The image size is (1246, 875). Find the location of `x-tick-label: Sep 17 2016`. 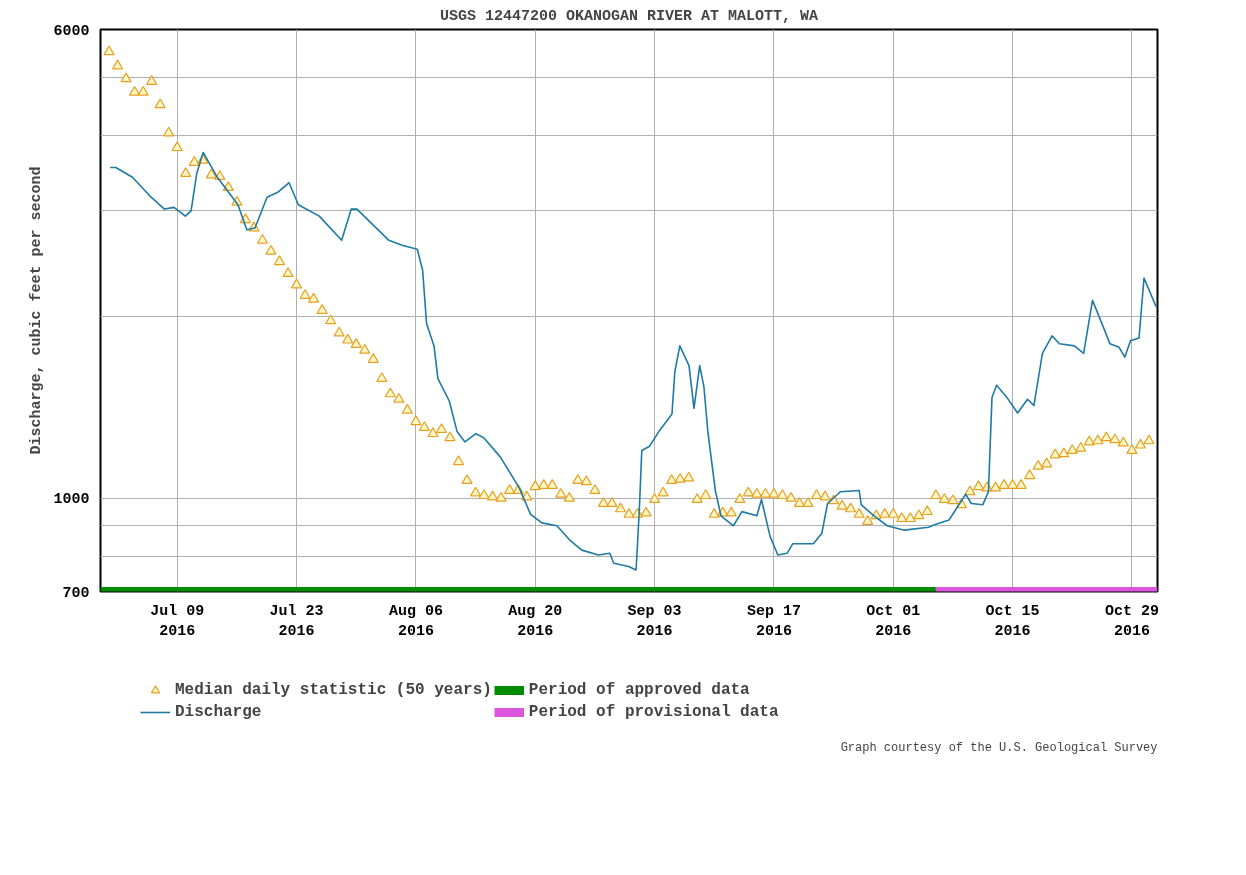

x-tick-label: Sep 17 2016 is located at coordinates (773, 621).